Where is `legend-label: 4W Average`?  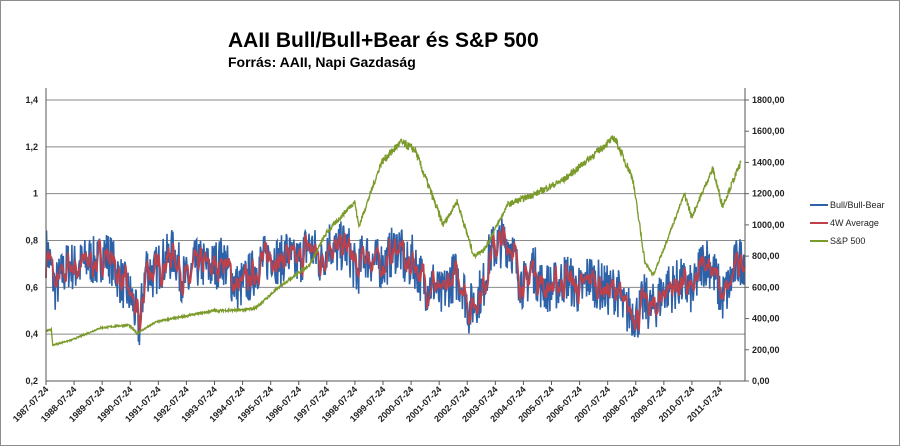
legend-label: 4W Average is located at coordinates (854, 223).